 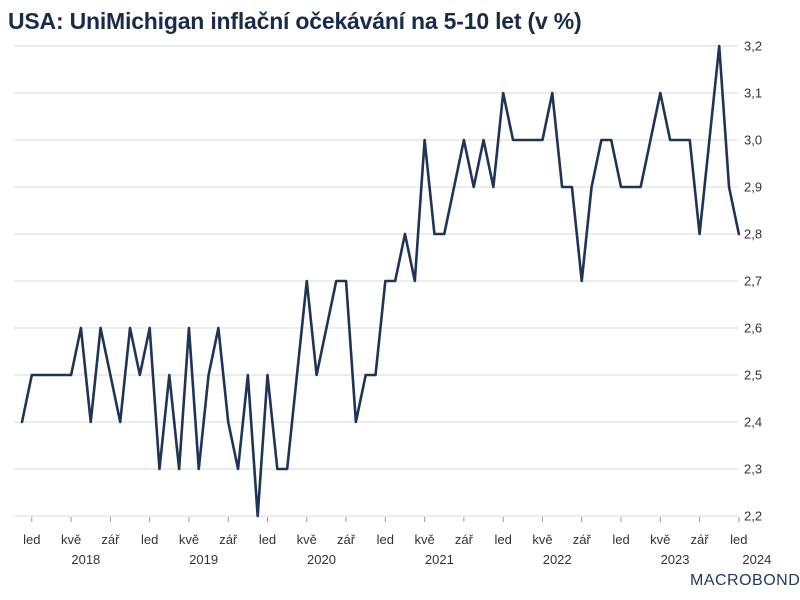 I want to click on y-tick-label: 2,2, so click(x=753, y=516).